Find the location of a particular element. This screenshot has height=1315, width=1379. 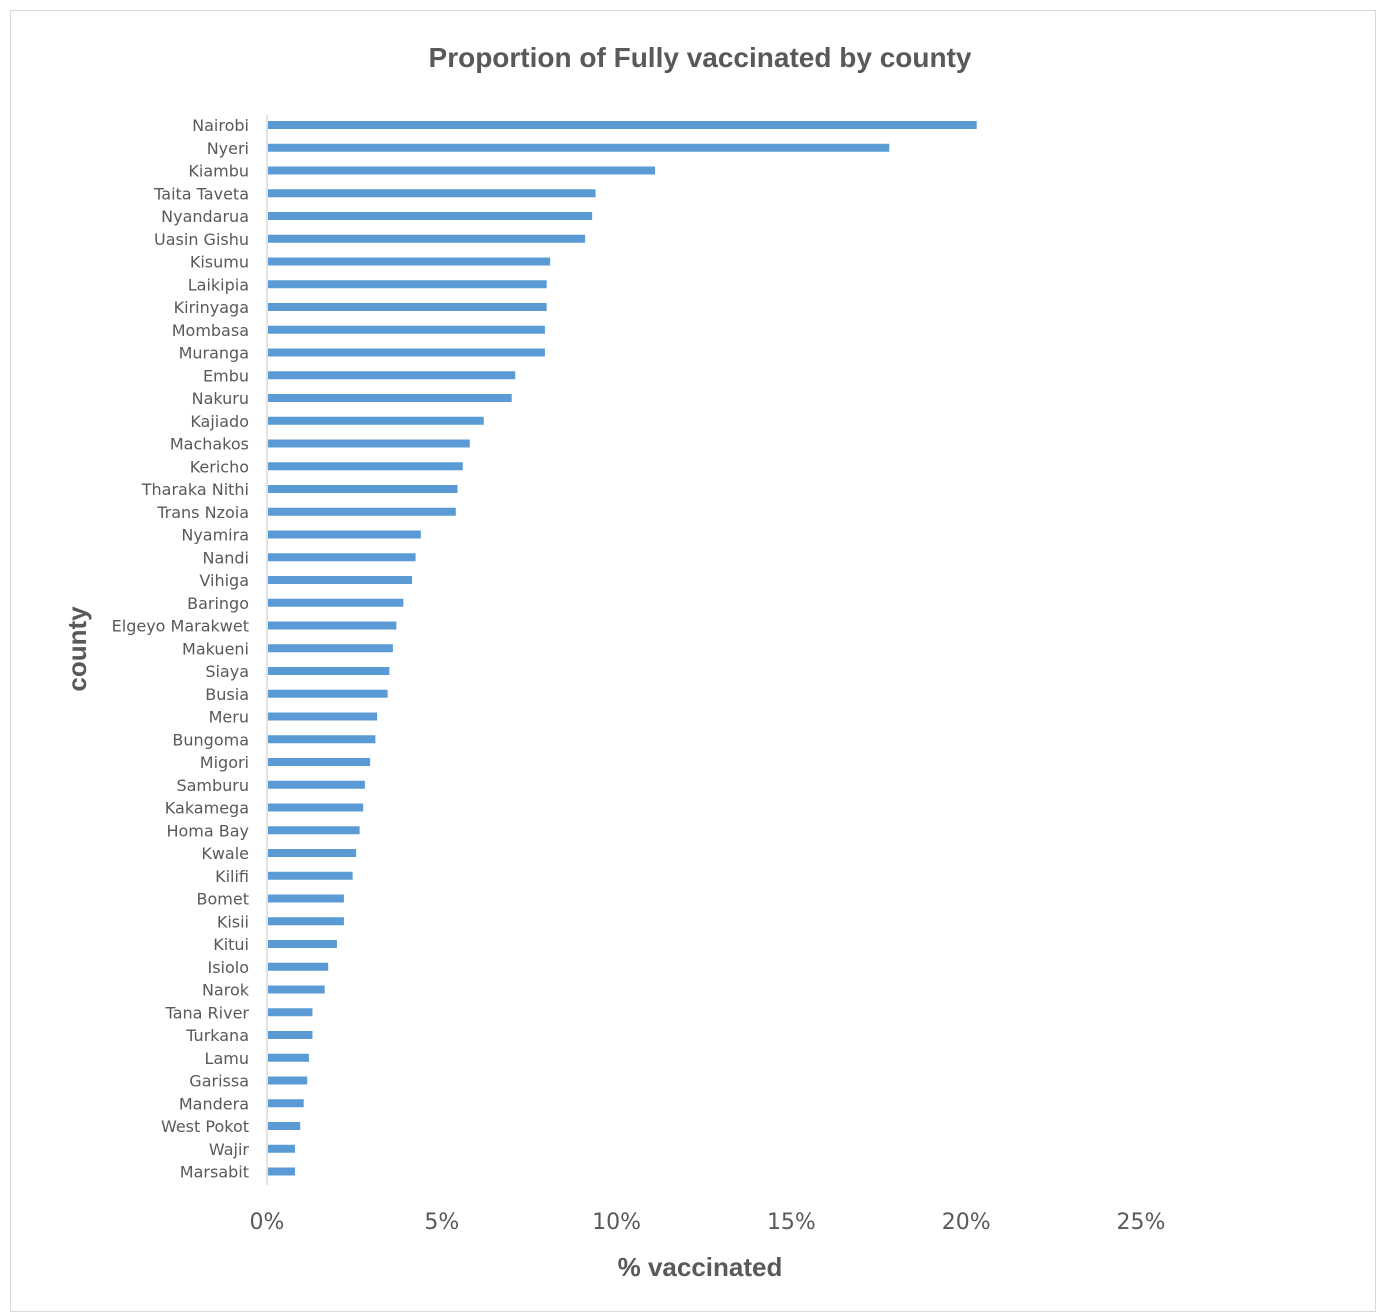

y-axis-title: county is located at coordinates (77, 649).